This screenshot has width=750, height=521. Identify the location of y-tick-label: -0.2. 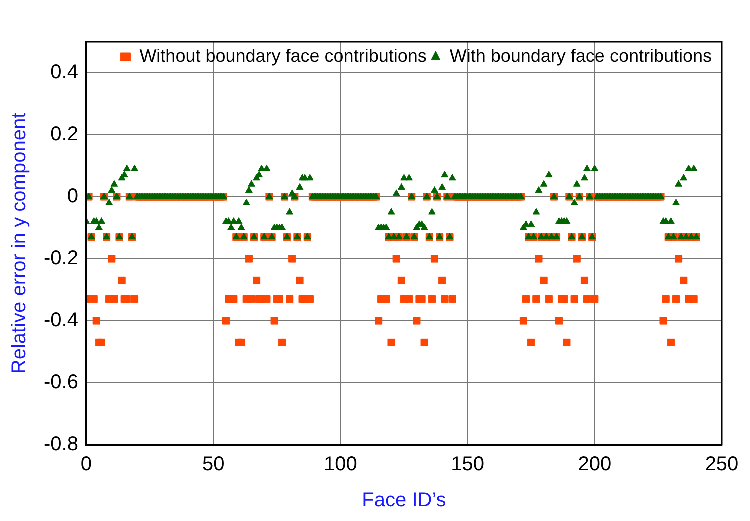
(61, 259).